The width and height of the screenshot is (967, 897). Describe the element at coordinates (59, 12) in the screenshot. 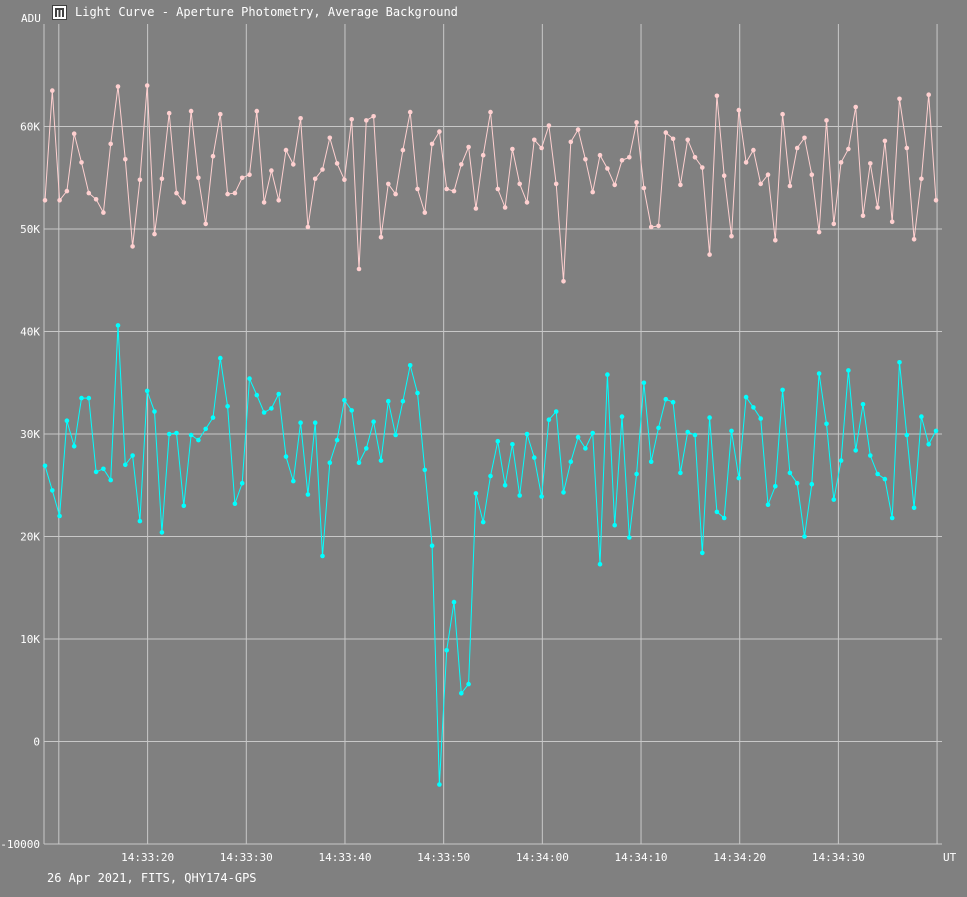

I see `light-curve-app-icon` at that location.